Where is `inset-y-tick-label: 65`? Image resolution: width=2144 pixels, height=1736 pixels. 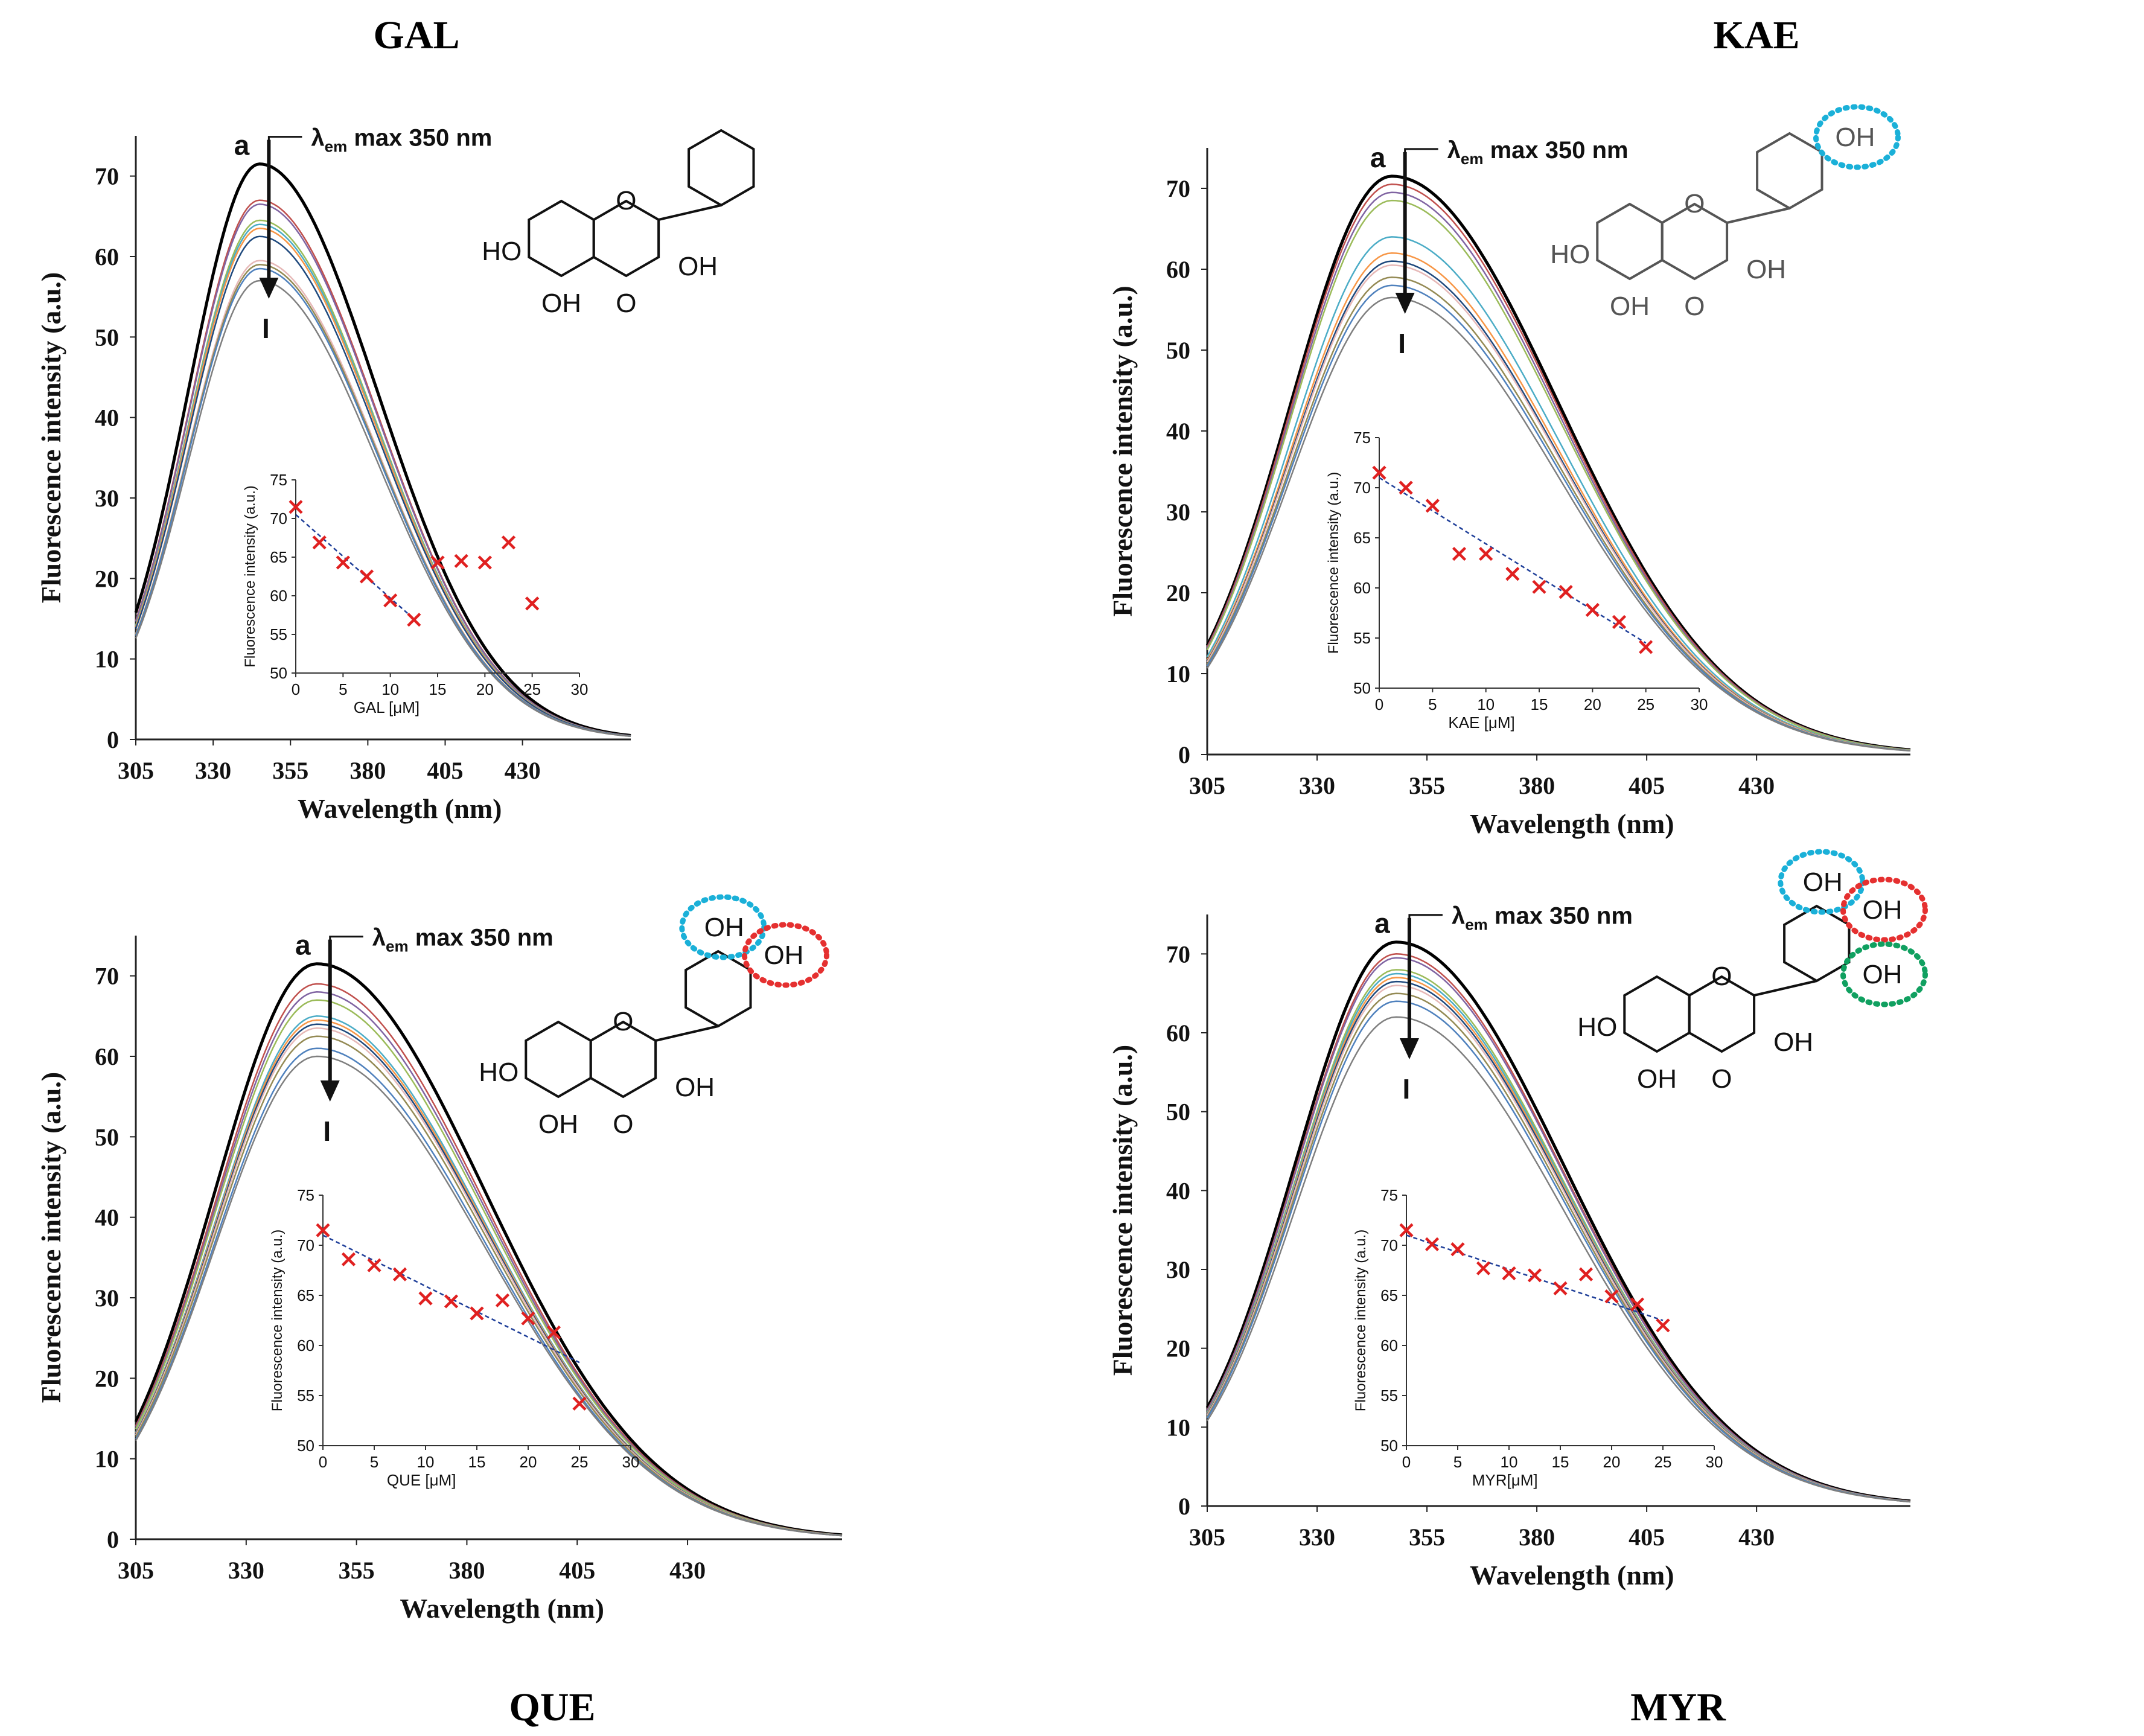 inset-y-tick-label: 65 is located at coordinates (278, 557).